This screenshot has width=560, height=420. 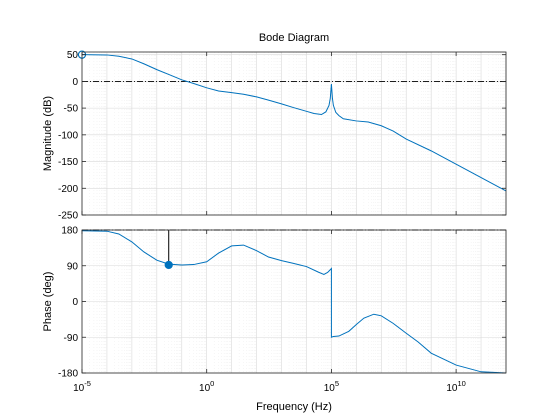 What do you see at coordinates (331, 386) in the screenshot?
I see `x-tick-label: 10⁵` at bounding box center [331, 386].